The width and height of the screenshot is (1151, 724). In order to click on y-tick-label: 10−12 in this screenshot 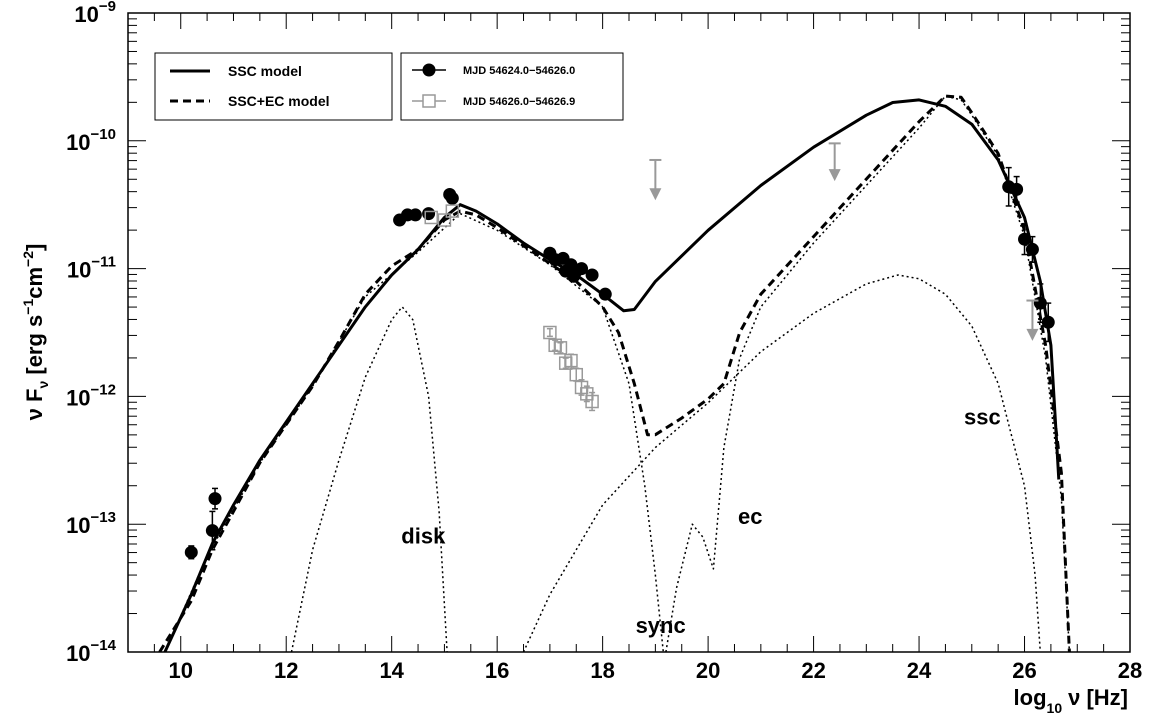, I will do `click(91, 395)`.